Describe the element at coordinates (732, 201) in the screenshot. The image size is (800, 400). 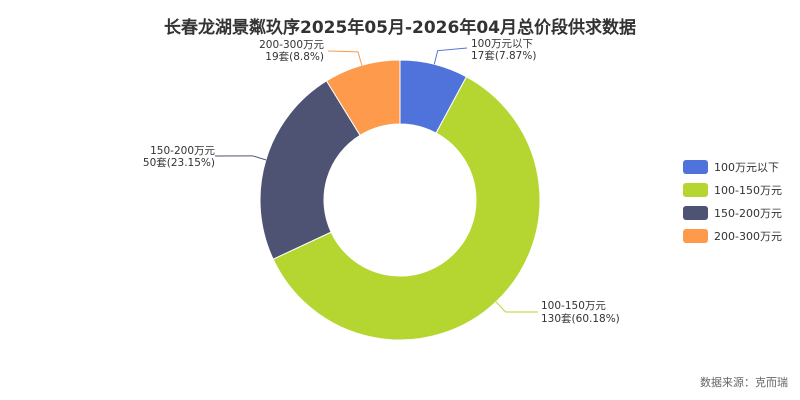
I see `legend: 100万元以下 100-150万元 150-200万元 200-300万元` at that location.